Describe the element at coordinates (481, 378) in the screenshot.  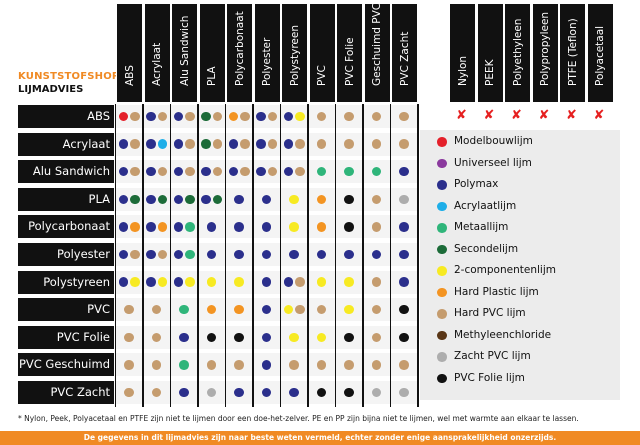
I see `legend-item: PVC Folie lijm` at that location.